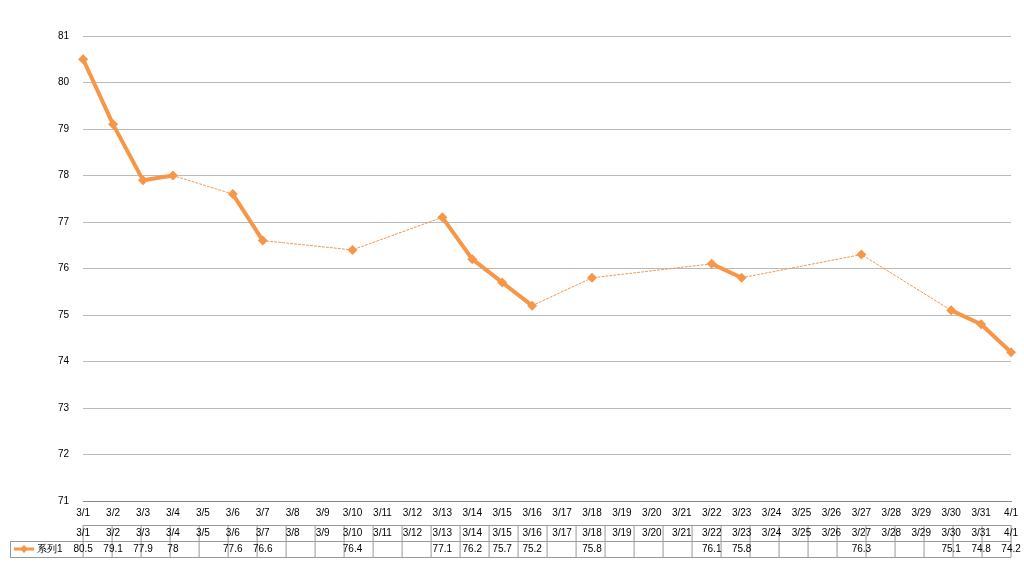  Describe the element at coordinates (442, 548) in the screenshot. I see `data-label: 77.1` at that location.